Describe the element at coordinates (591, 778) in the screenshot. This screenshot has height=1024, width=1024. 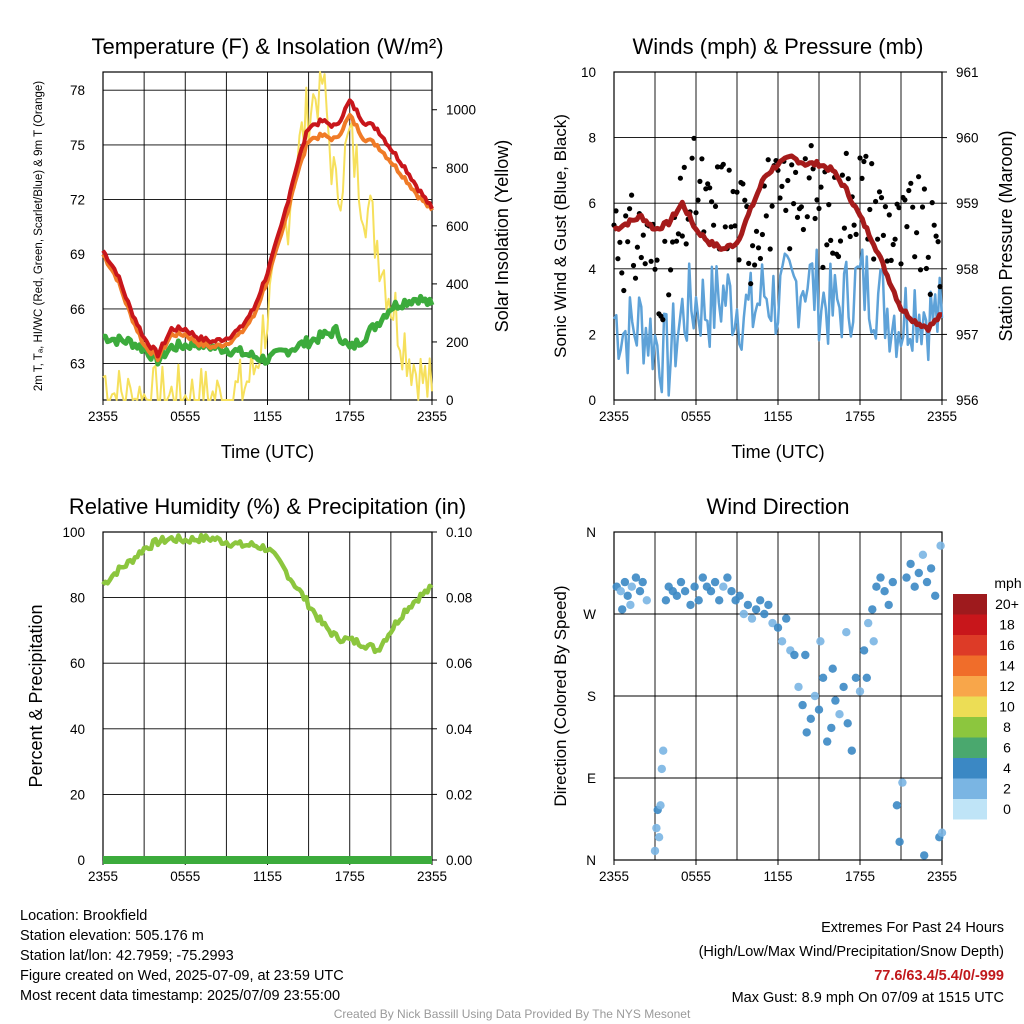
I see `direction-tick-label: E` at that location.